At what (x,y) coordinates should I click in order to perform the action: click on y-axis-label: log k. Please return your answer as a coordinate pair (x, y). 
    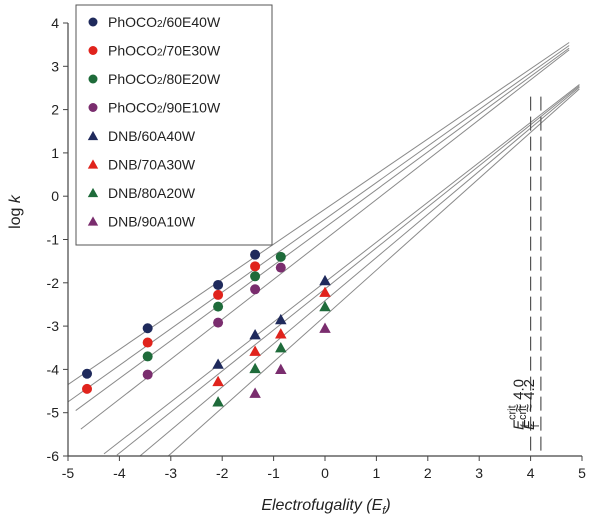
    Looking at the image, I should click on (15, 211).